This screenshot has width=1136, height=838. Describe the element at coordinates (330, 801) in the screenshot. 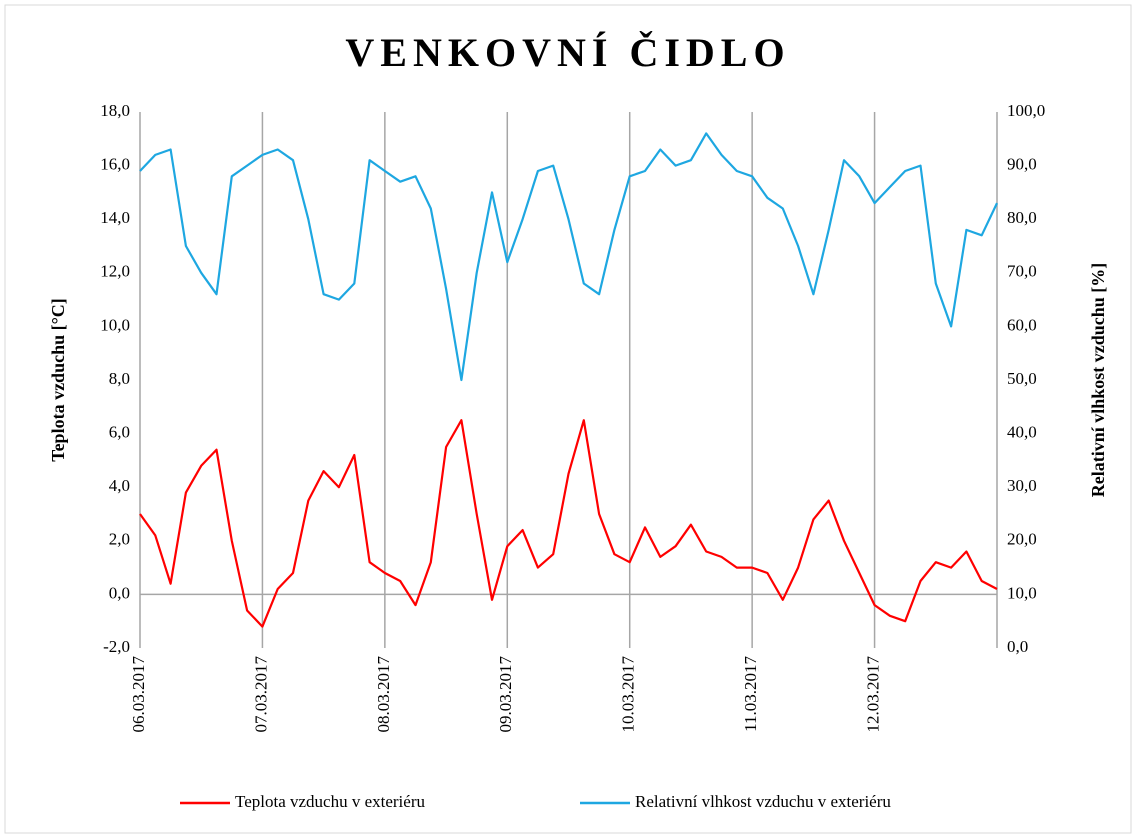

I see `legend-label: Teplota vzduchu v exteriéru` at that location.